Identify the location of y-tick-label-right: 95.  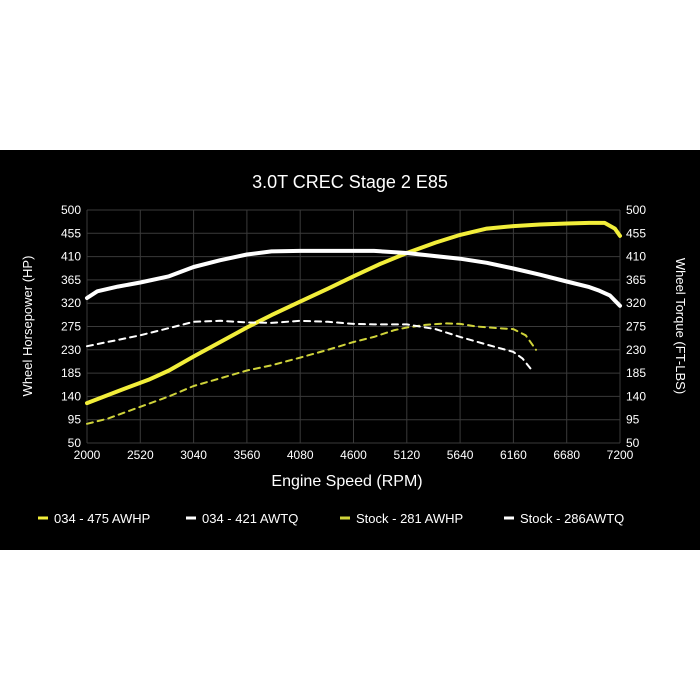
(633, 420).